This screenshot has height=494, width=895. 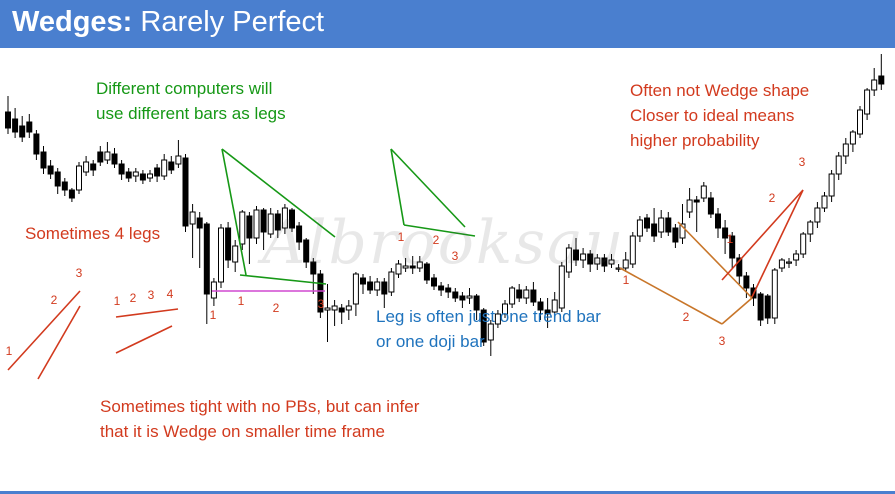 I want to click on title-bar: Wedges: Rarely Perfect, so click(x=447, y=24).